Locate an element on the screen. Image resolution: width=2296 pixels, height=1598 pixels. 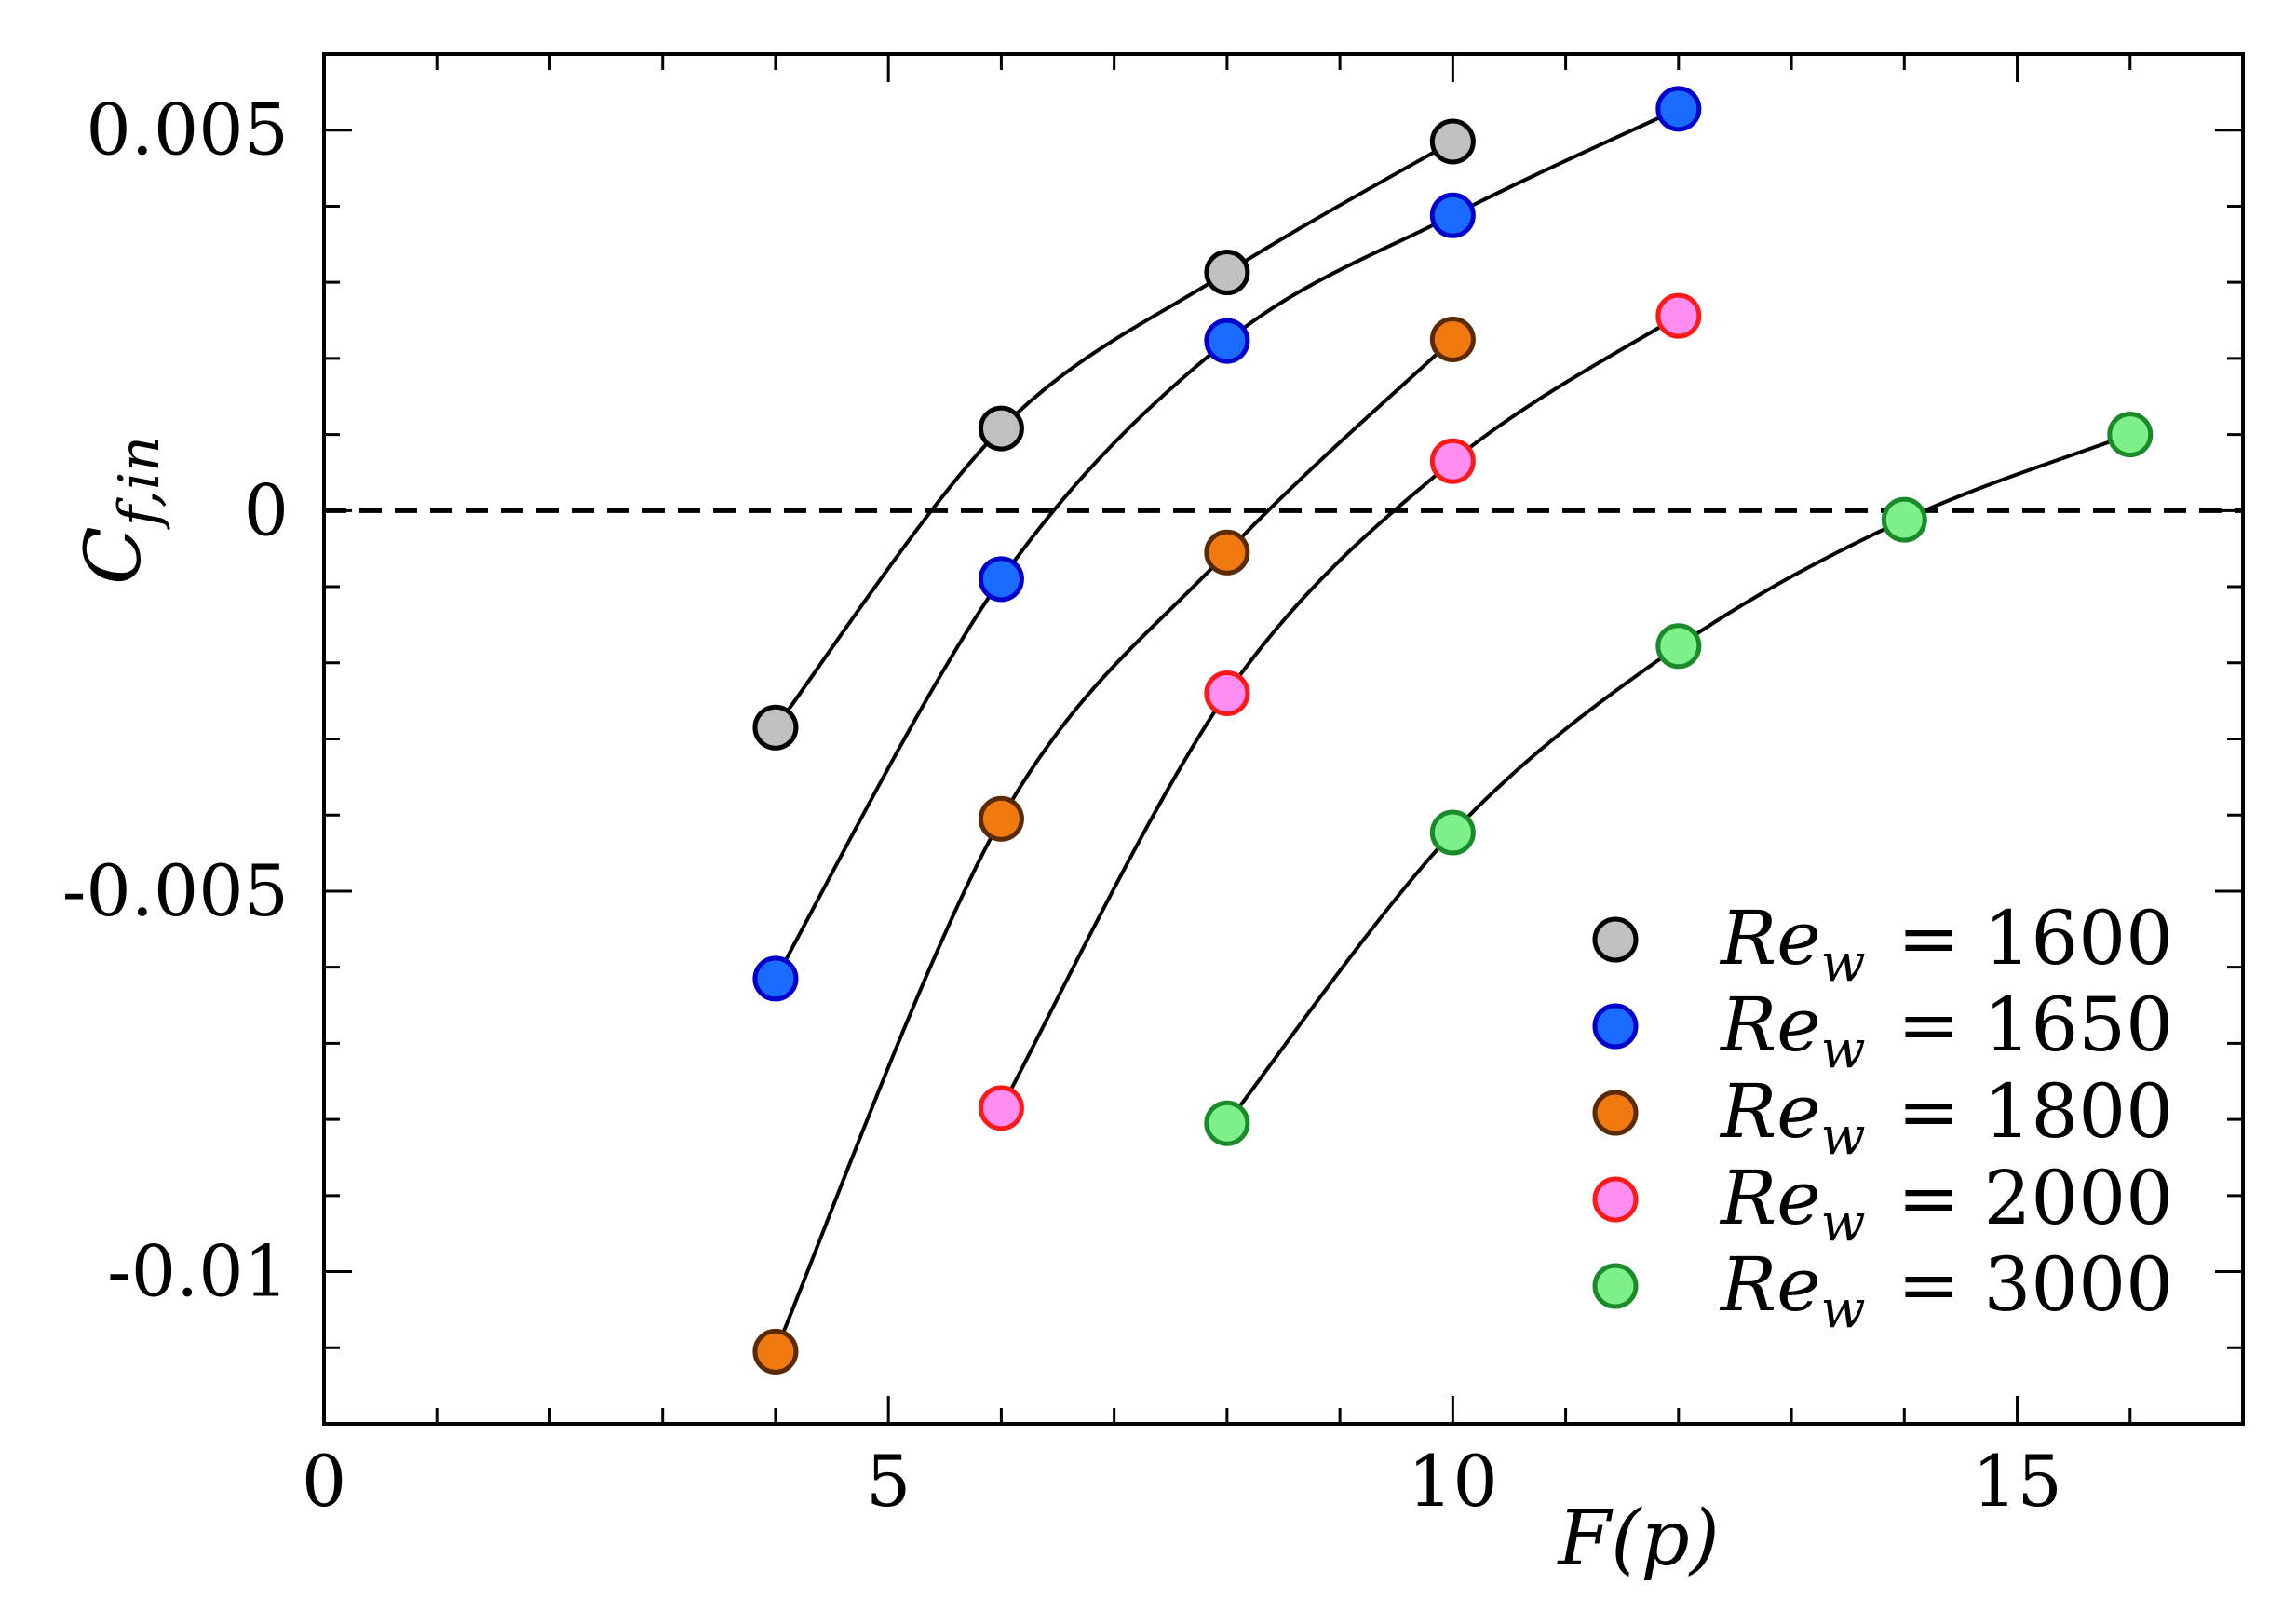
legend-item: Rew = 1650 is located at coordinates (1883, 1031).